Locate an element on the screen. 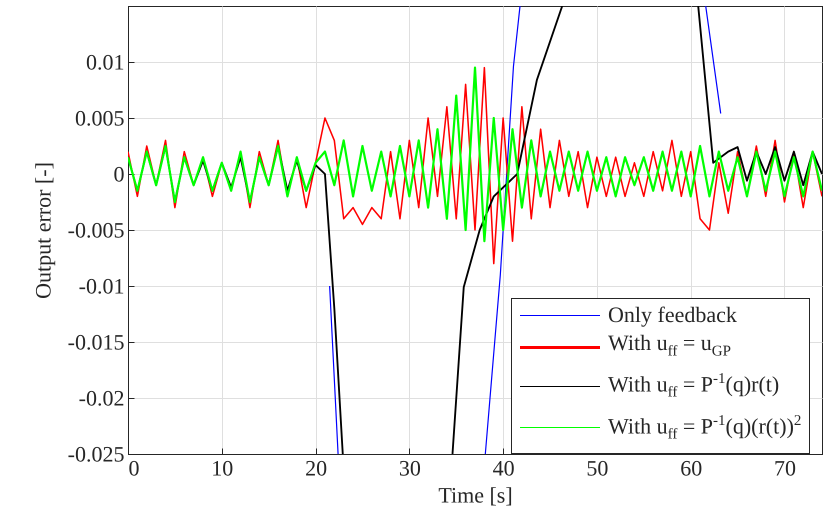 The height and width of the screenshot is (530, 823). legend-label: With u$_{ff}$ = P$^{-1}$(q)r(t) is located at coordinates (694, 387).